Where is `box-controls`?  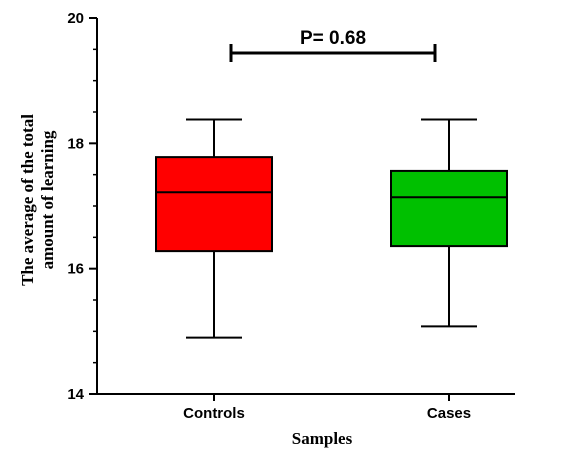
box-controls is located at coordinates (214, 228).